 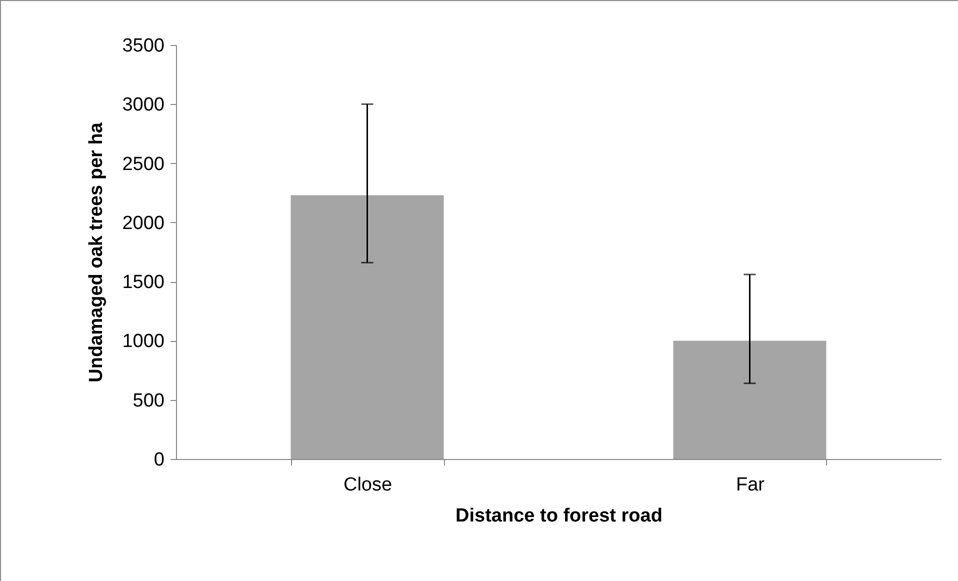 What do you see at coordinates (143, 46) in the screenshot?
I see `y-tick-label: 3500` at bounding box center [143, 46].